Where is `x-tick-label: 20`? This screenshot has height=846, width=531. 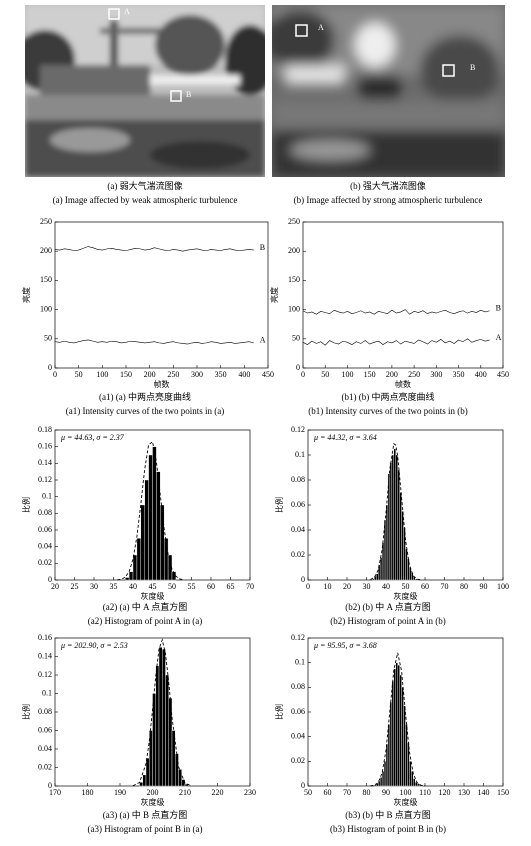
x-tick-label: 20 is located at coordinates (55, 586).